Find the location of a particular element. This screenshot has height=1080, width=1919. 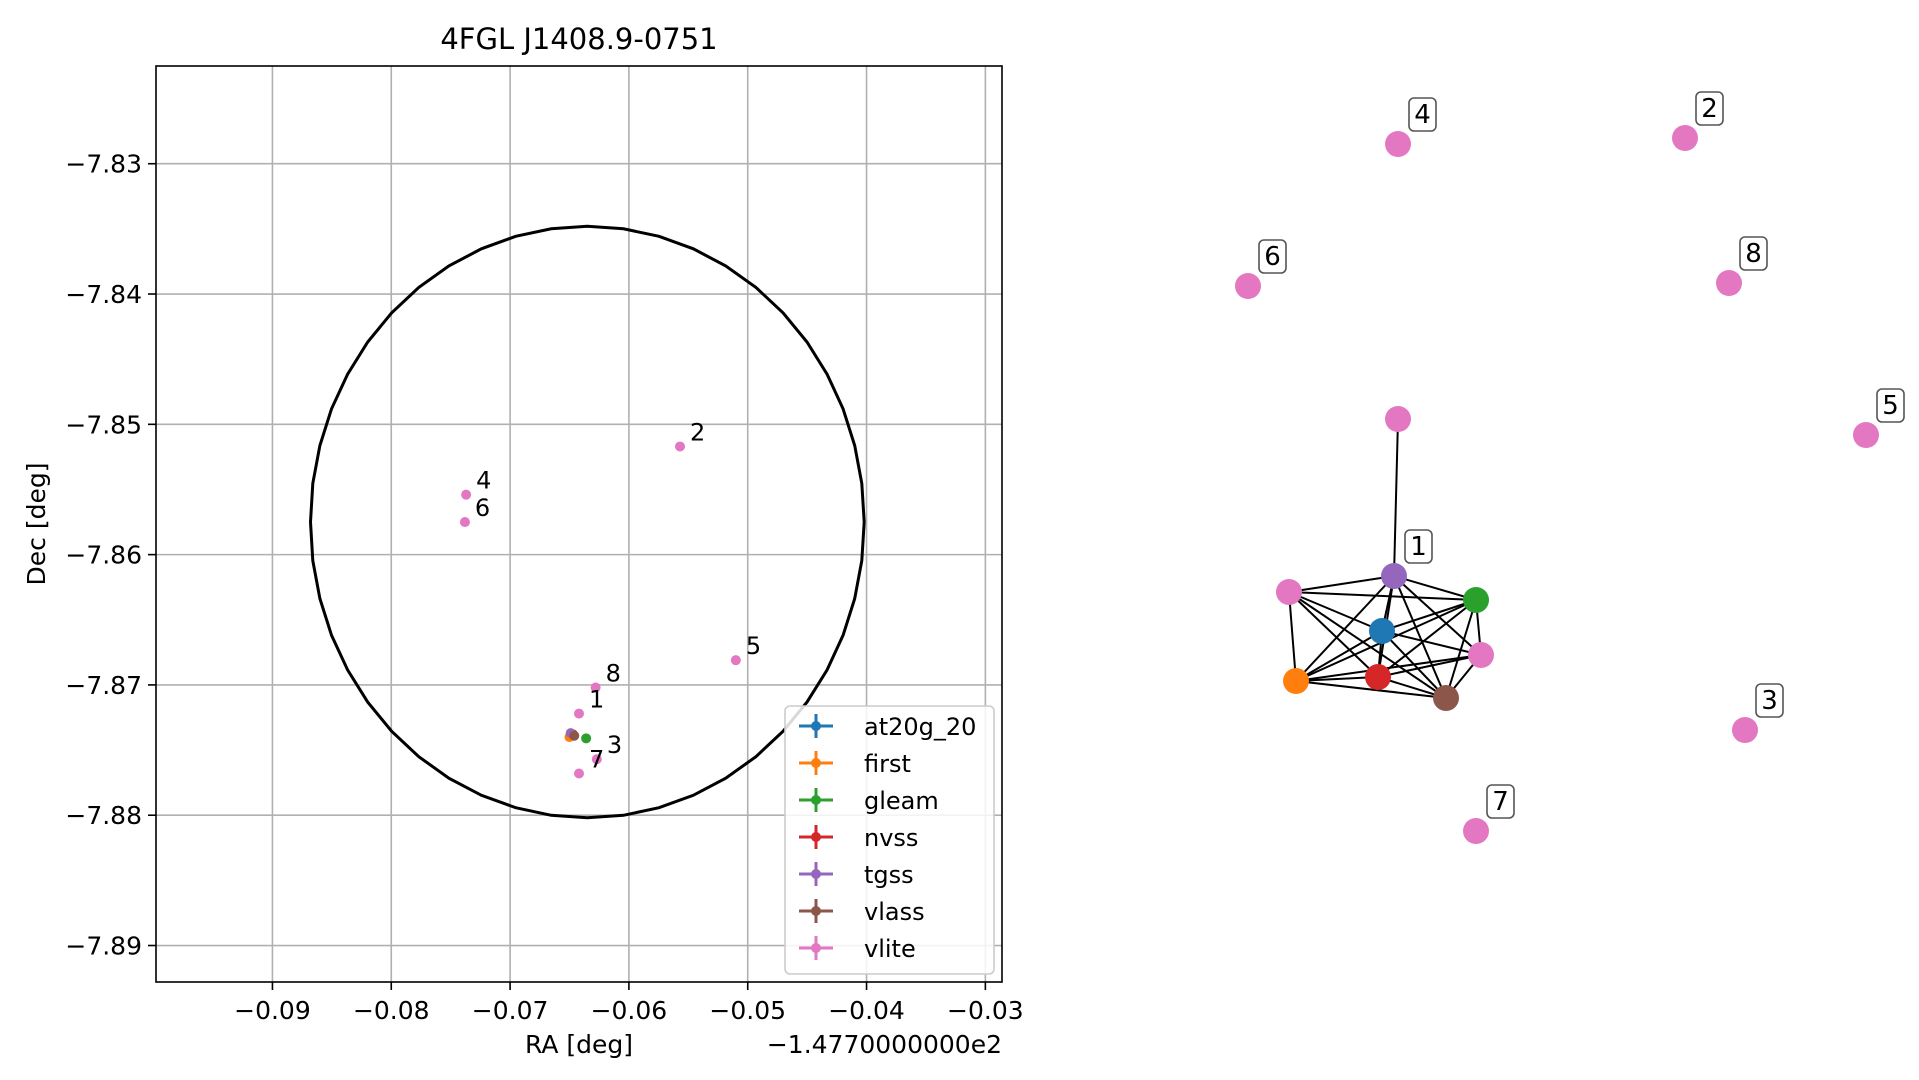

x-axis-offset-label: −1.4770000000e2 is located at coordinates (884, 1044).